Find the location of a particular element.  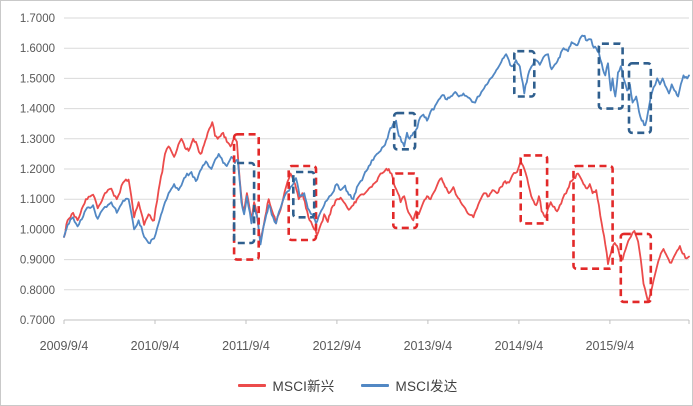

x-axis-tick-label: 2014/9/4 is located at coordinates (519, 346).